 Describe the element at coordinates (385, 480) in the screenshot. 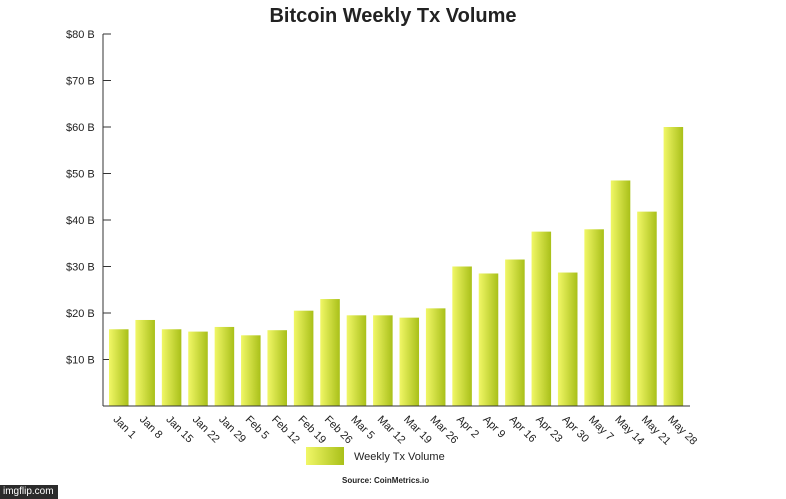

I see `source-note: Source: CoinMetrics.io` at that location.